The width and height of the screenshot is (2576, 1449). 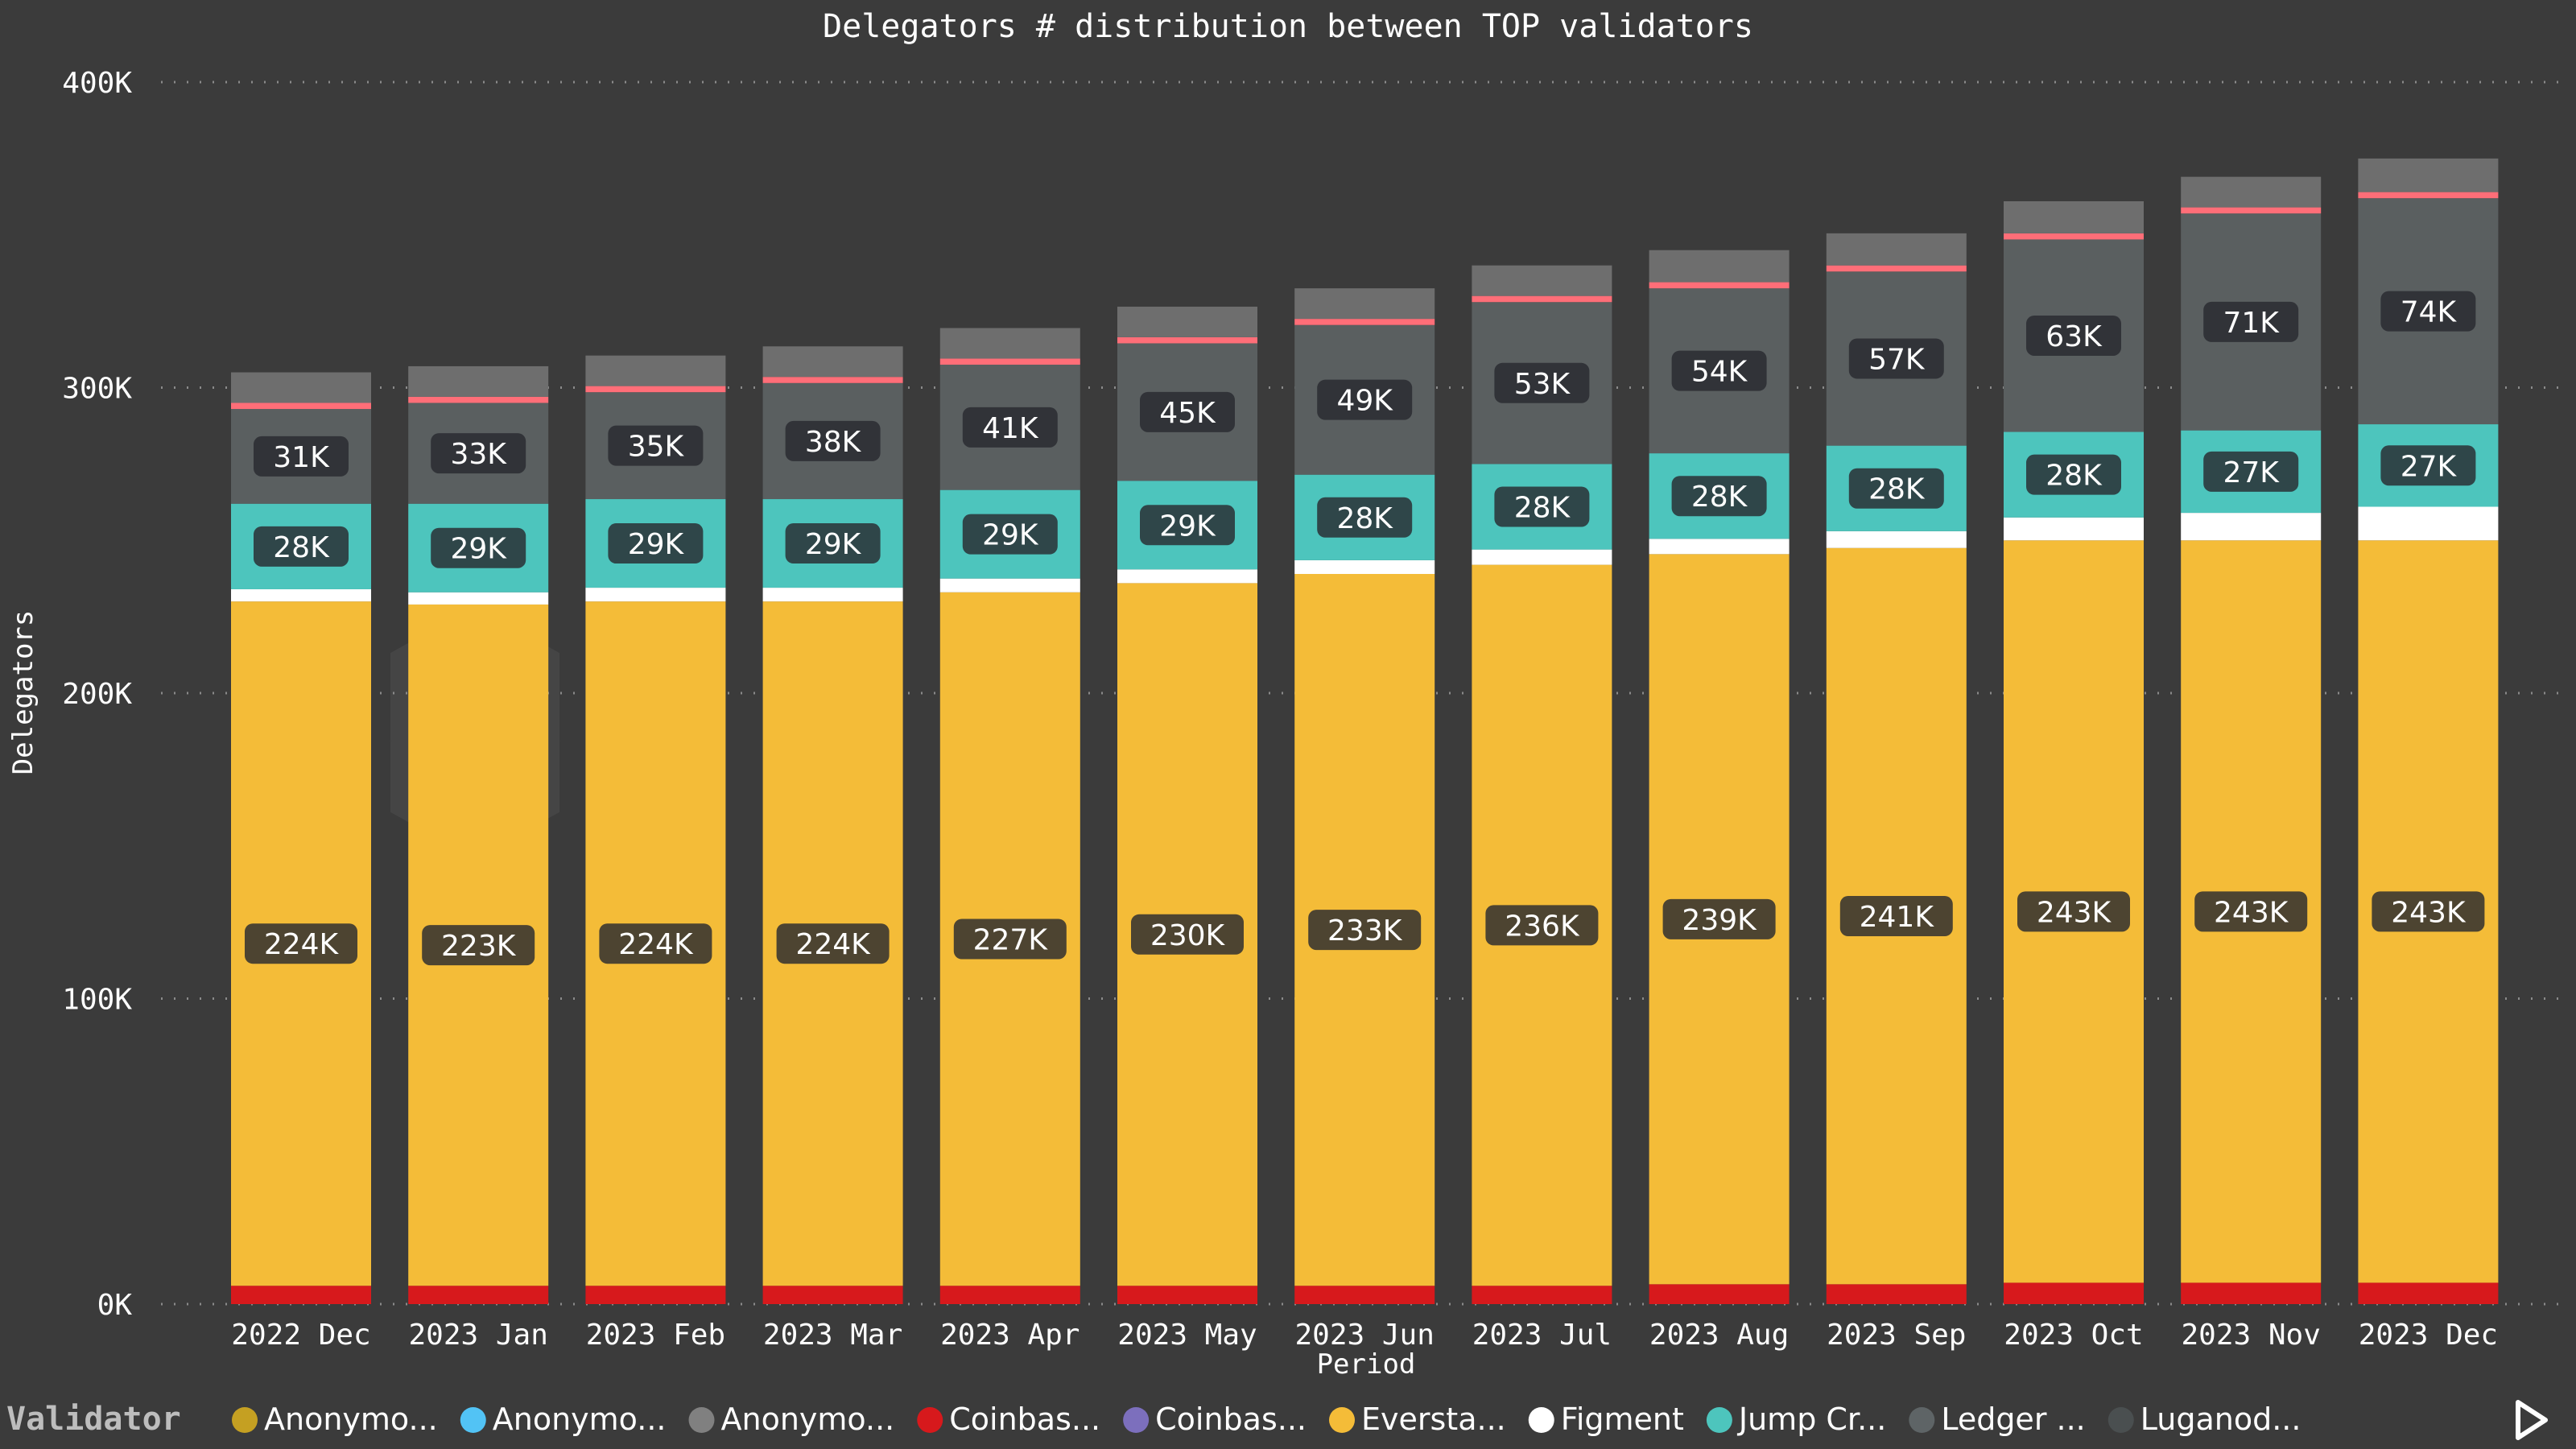 What do you see at coordinates (1010, 428) in the screenshot?
I see `data-label: 41K` at bounding box center [1010, 428].